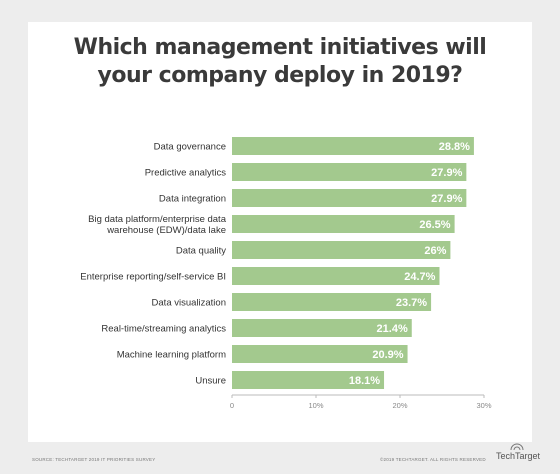 Image resolution: width=560 pixels, height=474 pixels. What do you see at coordinates (411, 303) in the screenshot?
I see `bar-value-label: 23.7%` at bounding box center [411, 303].